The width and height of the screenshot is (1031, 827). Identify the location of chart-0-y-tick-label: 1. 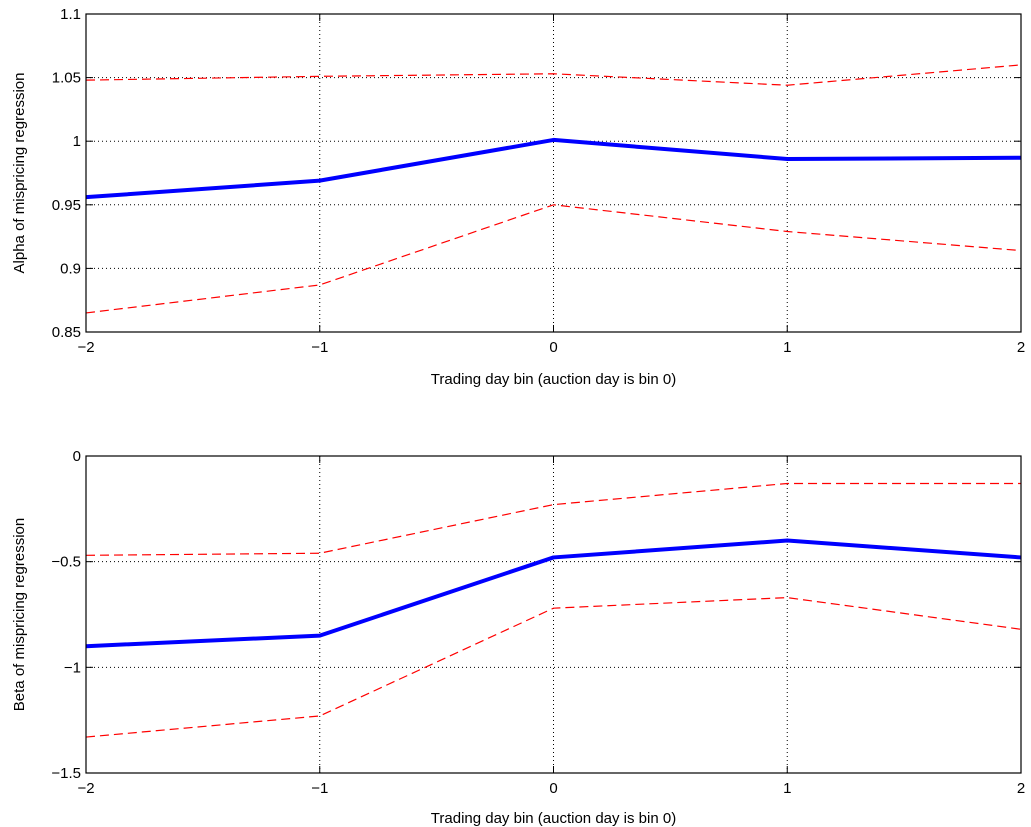
(77, 141).